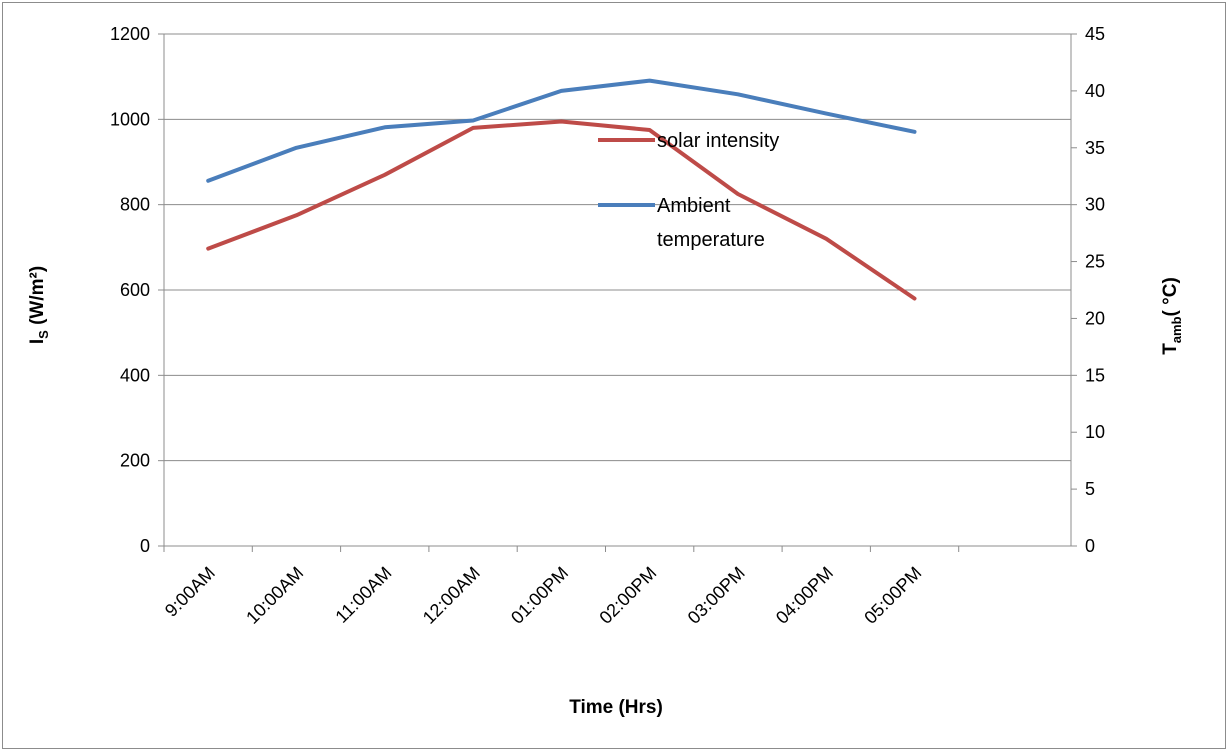 The height and width of the screenshot is (753, 1230). What do you see at coordinates (363, 595) in the screenshot?
I see `x-tick-label: 11:00AM` at bounding box center [363, 595].